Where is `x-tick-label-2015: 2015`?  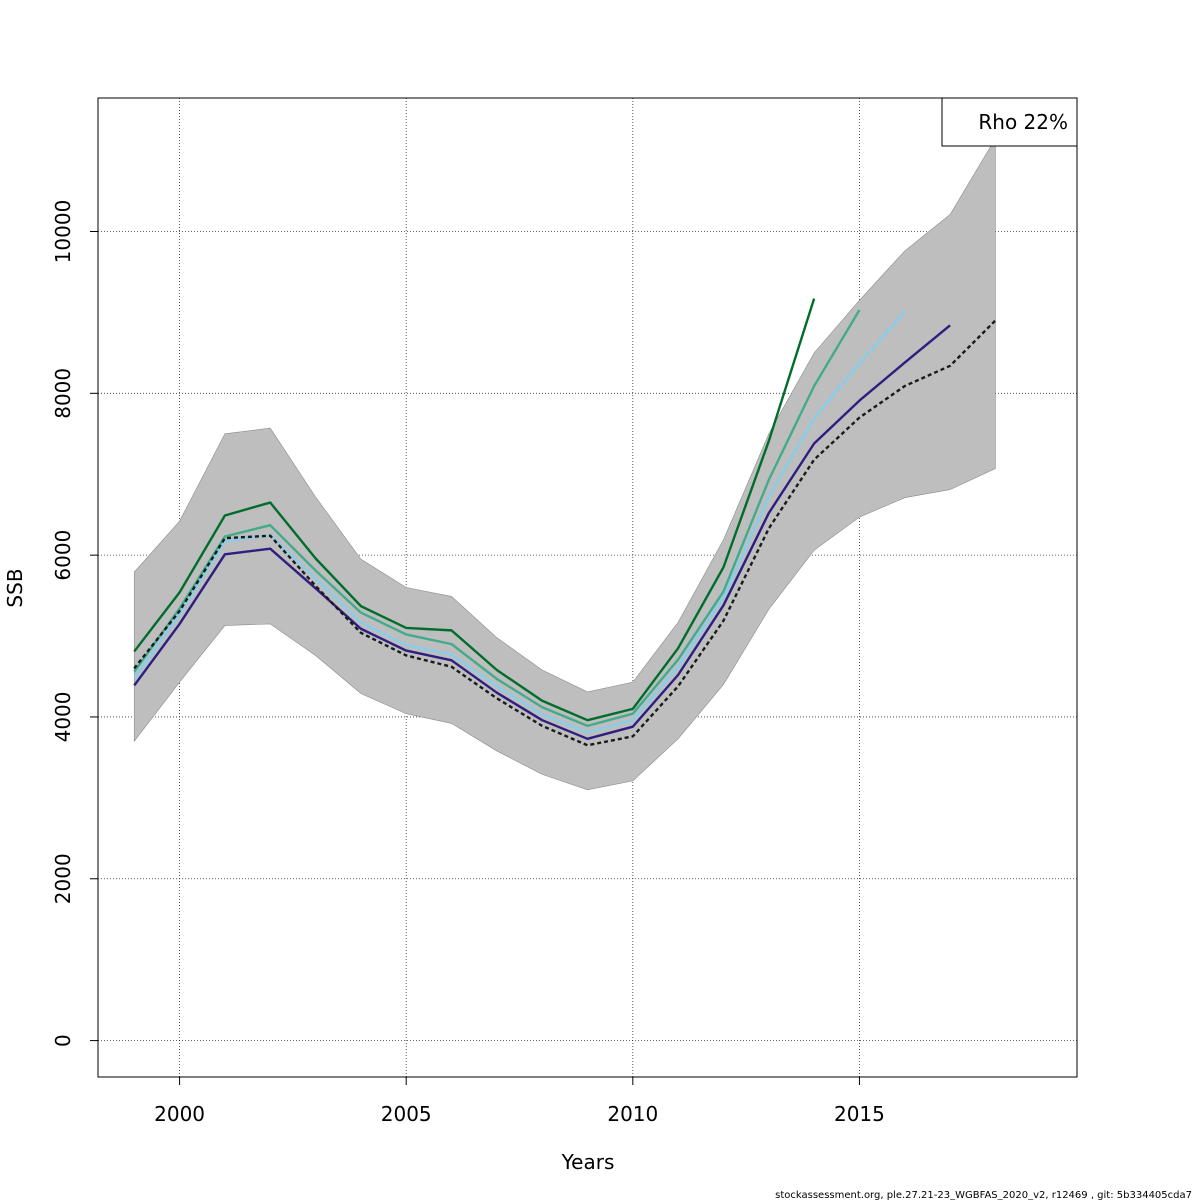 x-tick-label-2015: 2015 is located at coordinates (859, 1114).